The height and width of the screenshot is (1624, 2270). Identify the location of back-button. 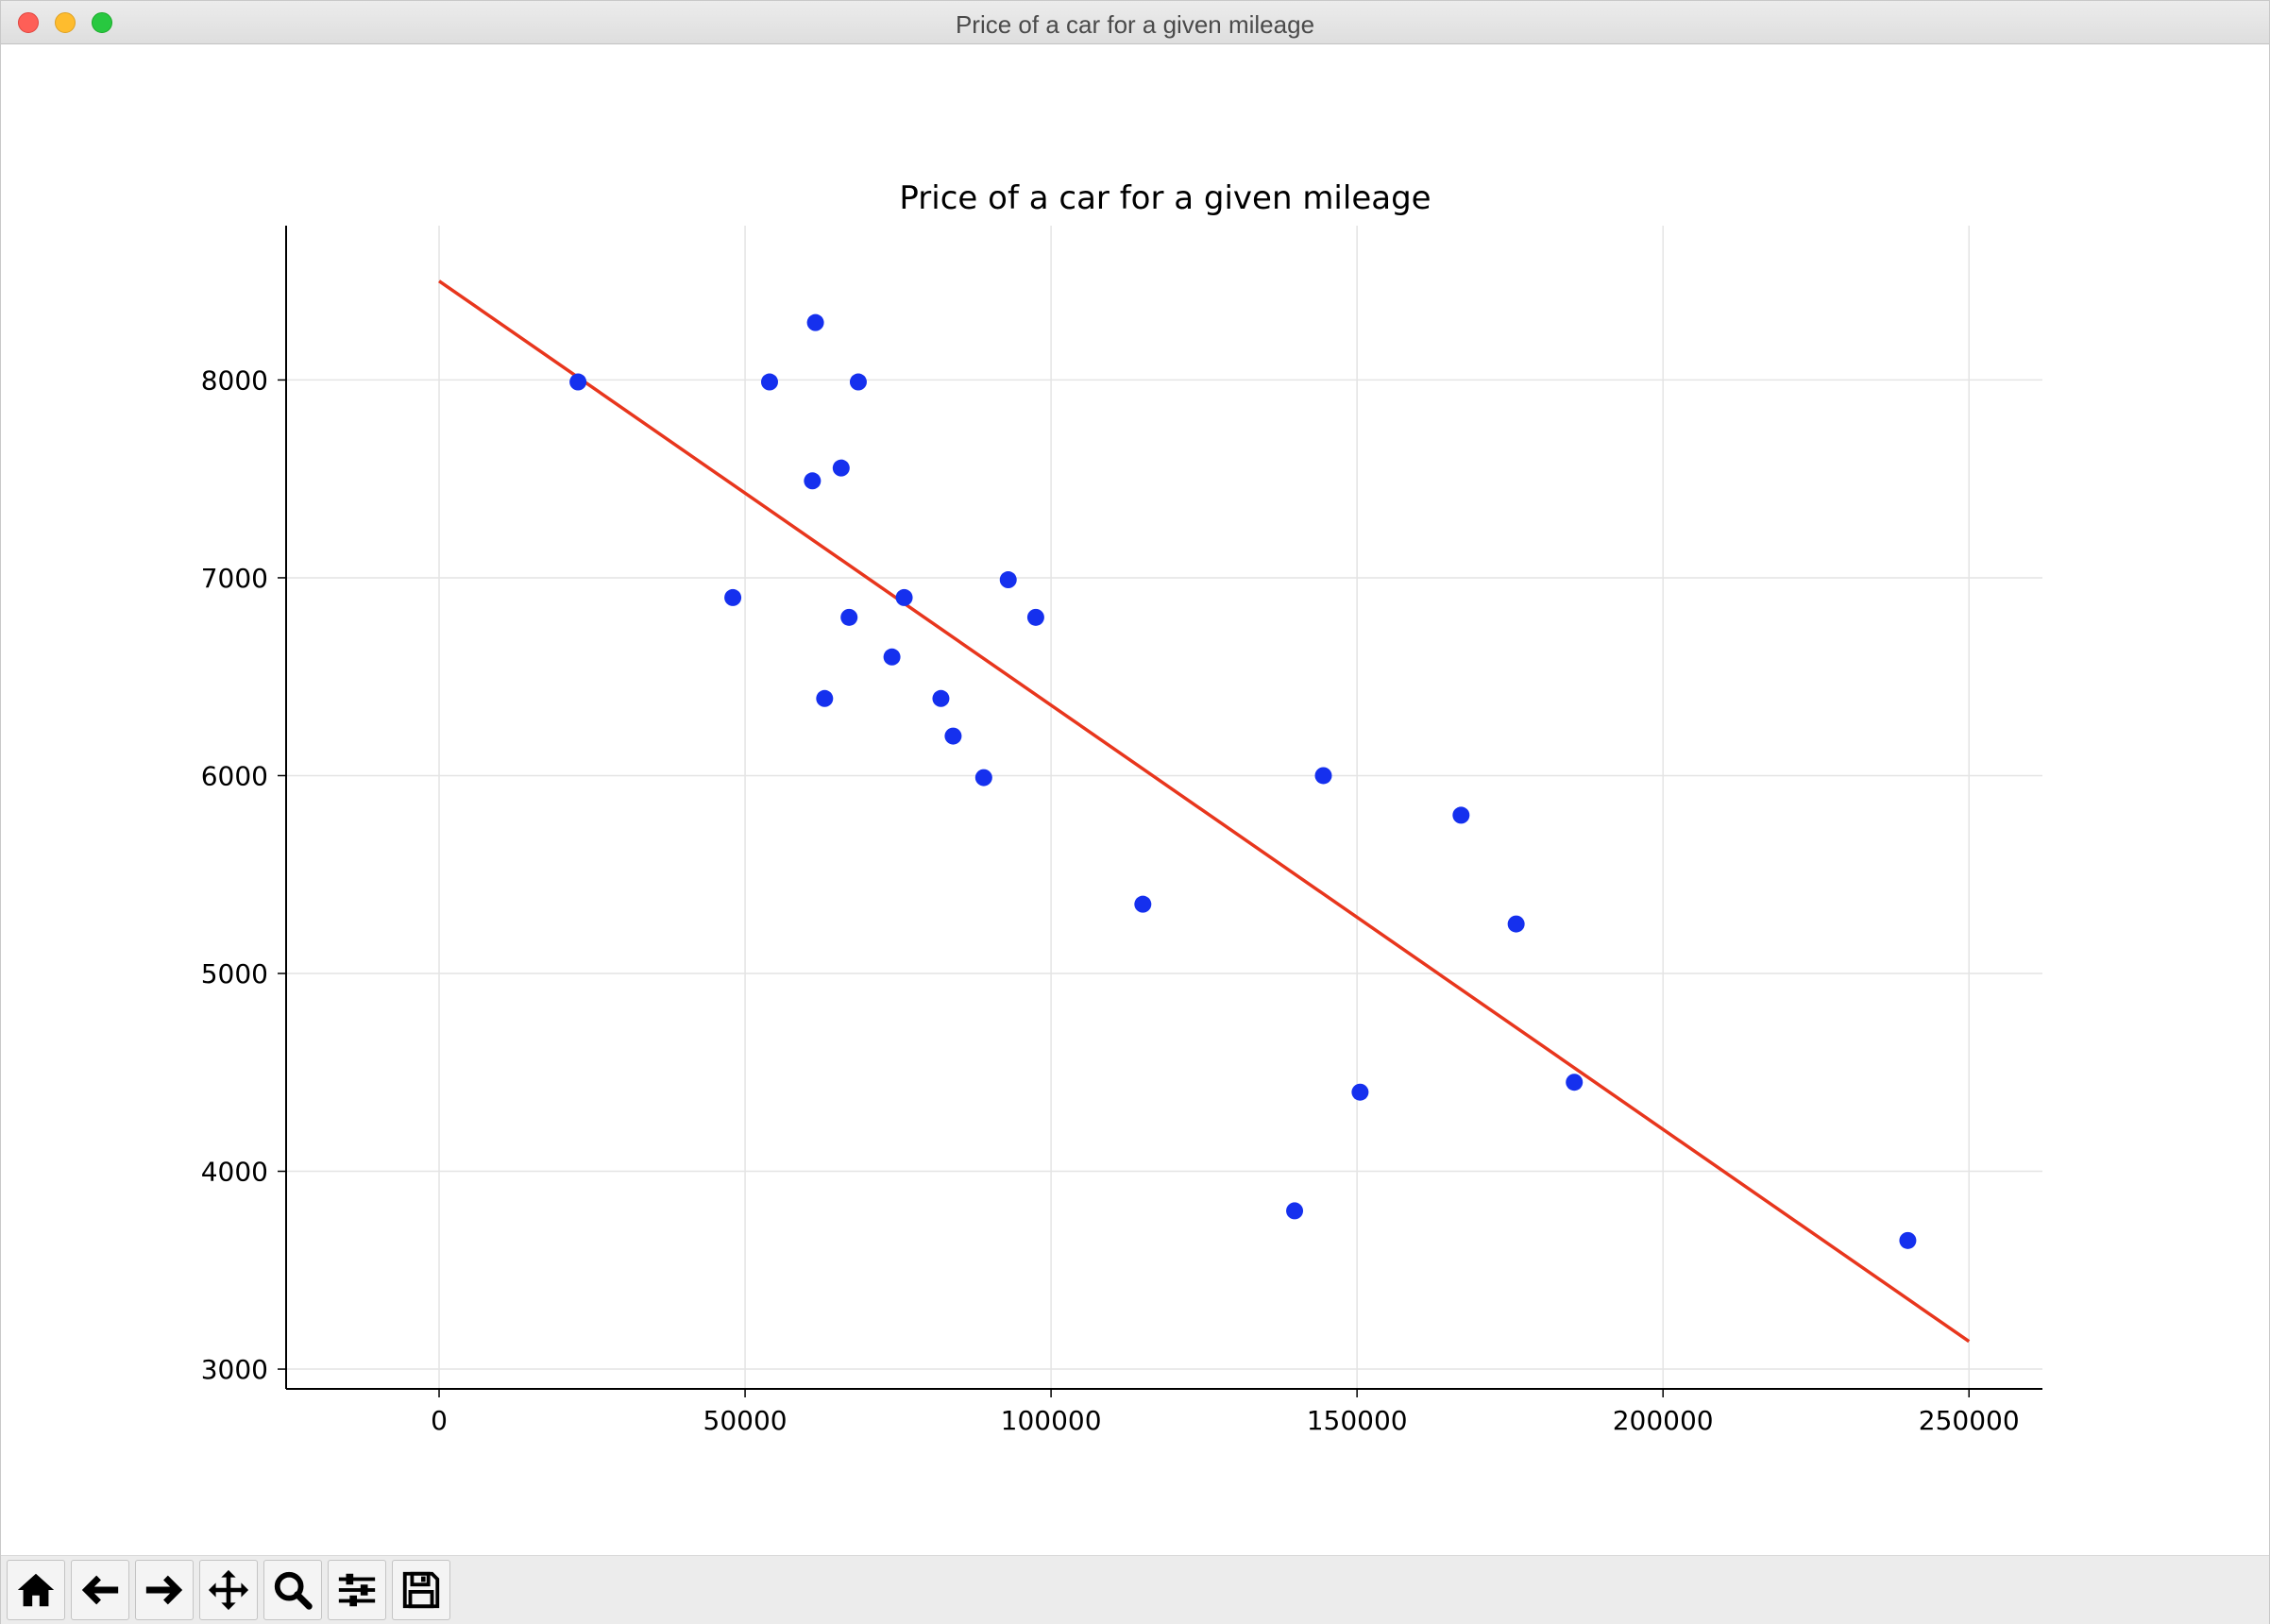
(100, 1590).